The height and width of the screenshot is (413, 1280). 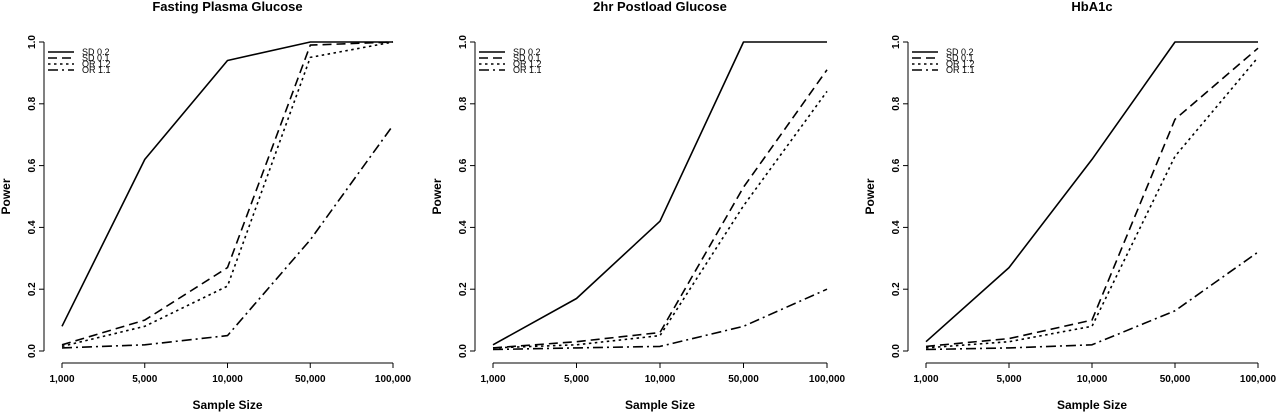 I want to click on chart-title: 2hr Postload Glucose, so click(x=660, y=7).